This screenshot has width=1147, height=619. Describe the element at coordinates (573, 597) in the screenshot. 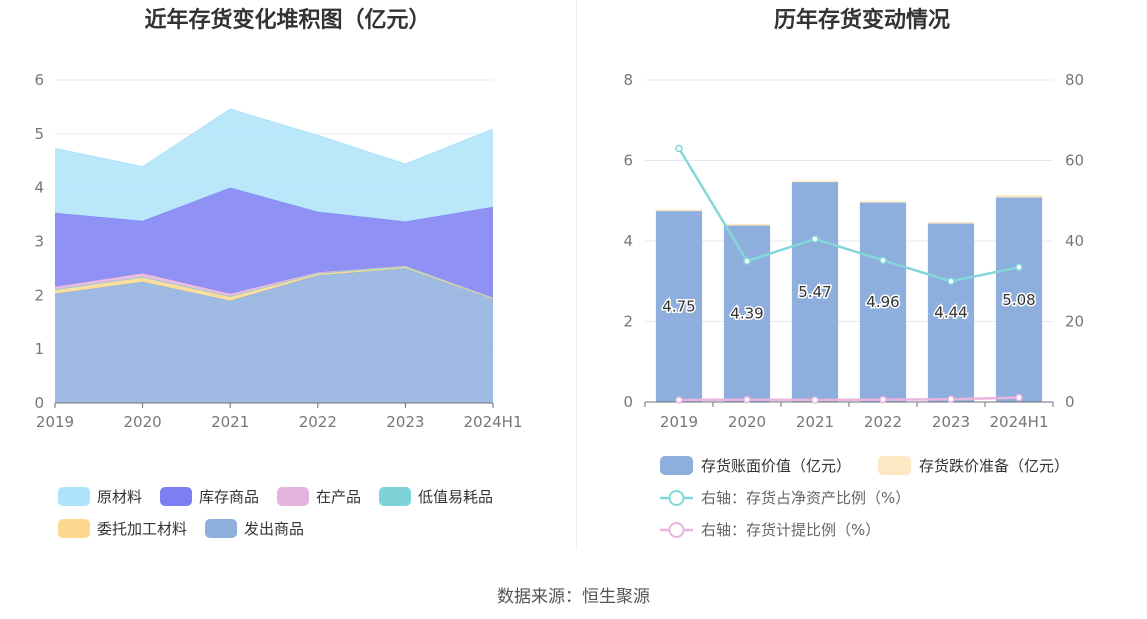

I see `data-source-note: 数据来源：恒生聚源` at that location.